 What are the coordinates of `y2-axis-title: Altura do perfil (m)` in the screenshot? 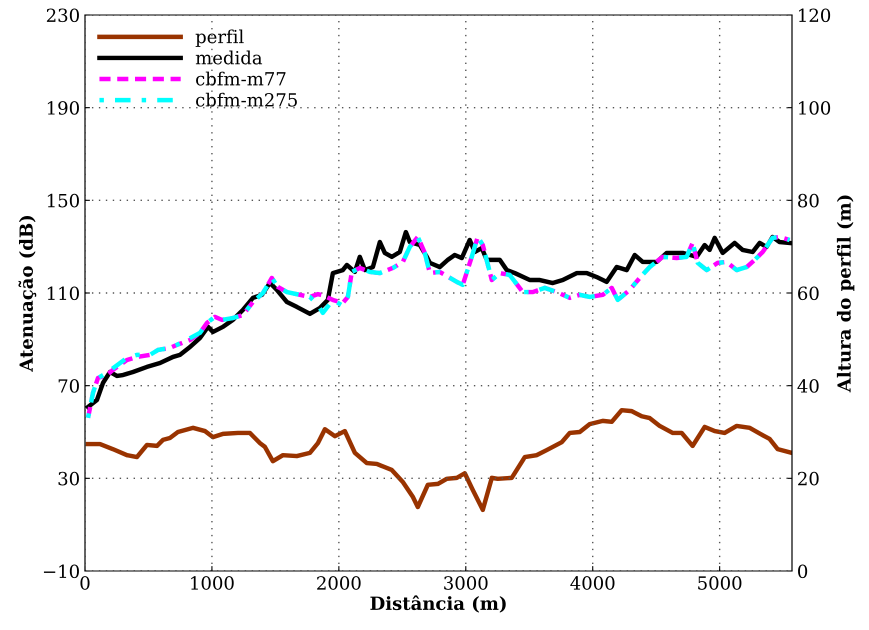 It's located at (845, 294).